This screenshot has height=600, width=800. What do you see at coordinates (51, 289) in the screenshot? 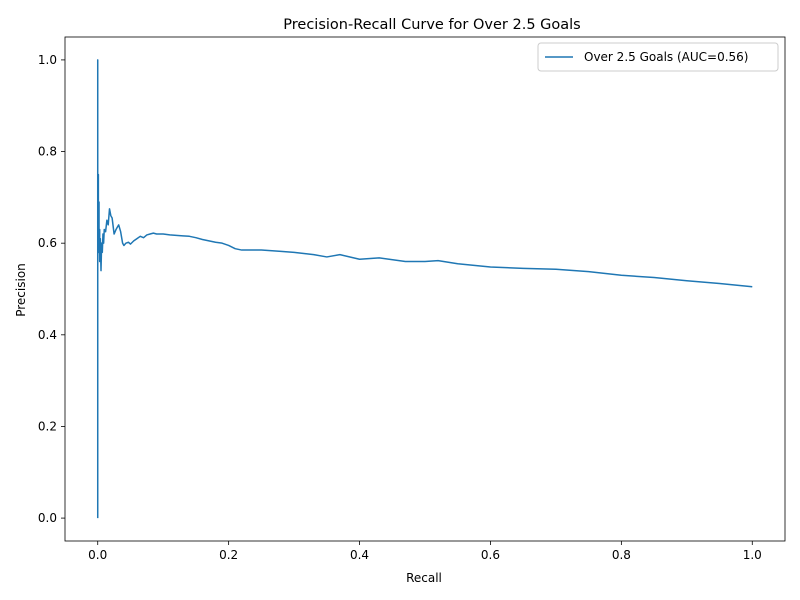
I see `y-axis: 0.0 0.2 0.4 0.6 0.8 1.0` at bounding box center [51, 289].